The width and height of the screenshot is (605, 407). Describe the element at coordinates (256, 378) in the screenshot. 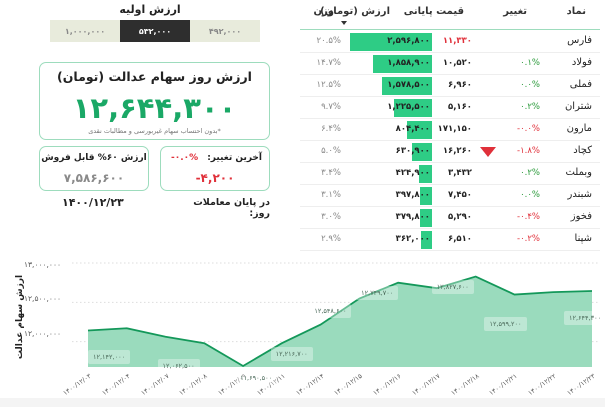

I see `data-point-label: ۱۱,۶۹۰,۵۰۰` at that location.